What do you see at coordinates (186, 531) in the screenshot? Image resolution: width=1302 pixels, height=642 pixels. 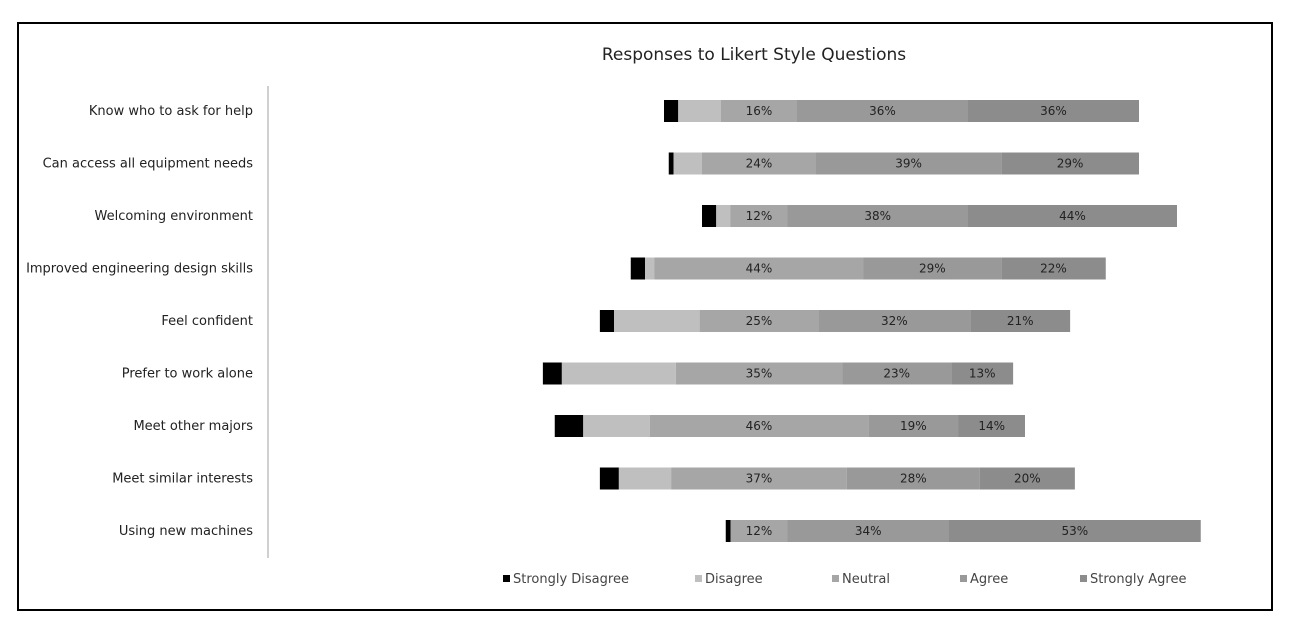 I see `category-label: Using new machines` at bounding box center [186, 531].